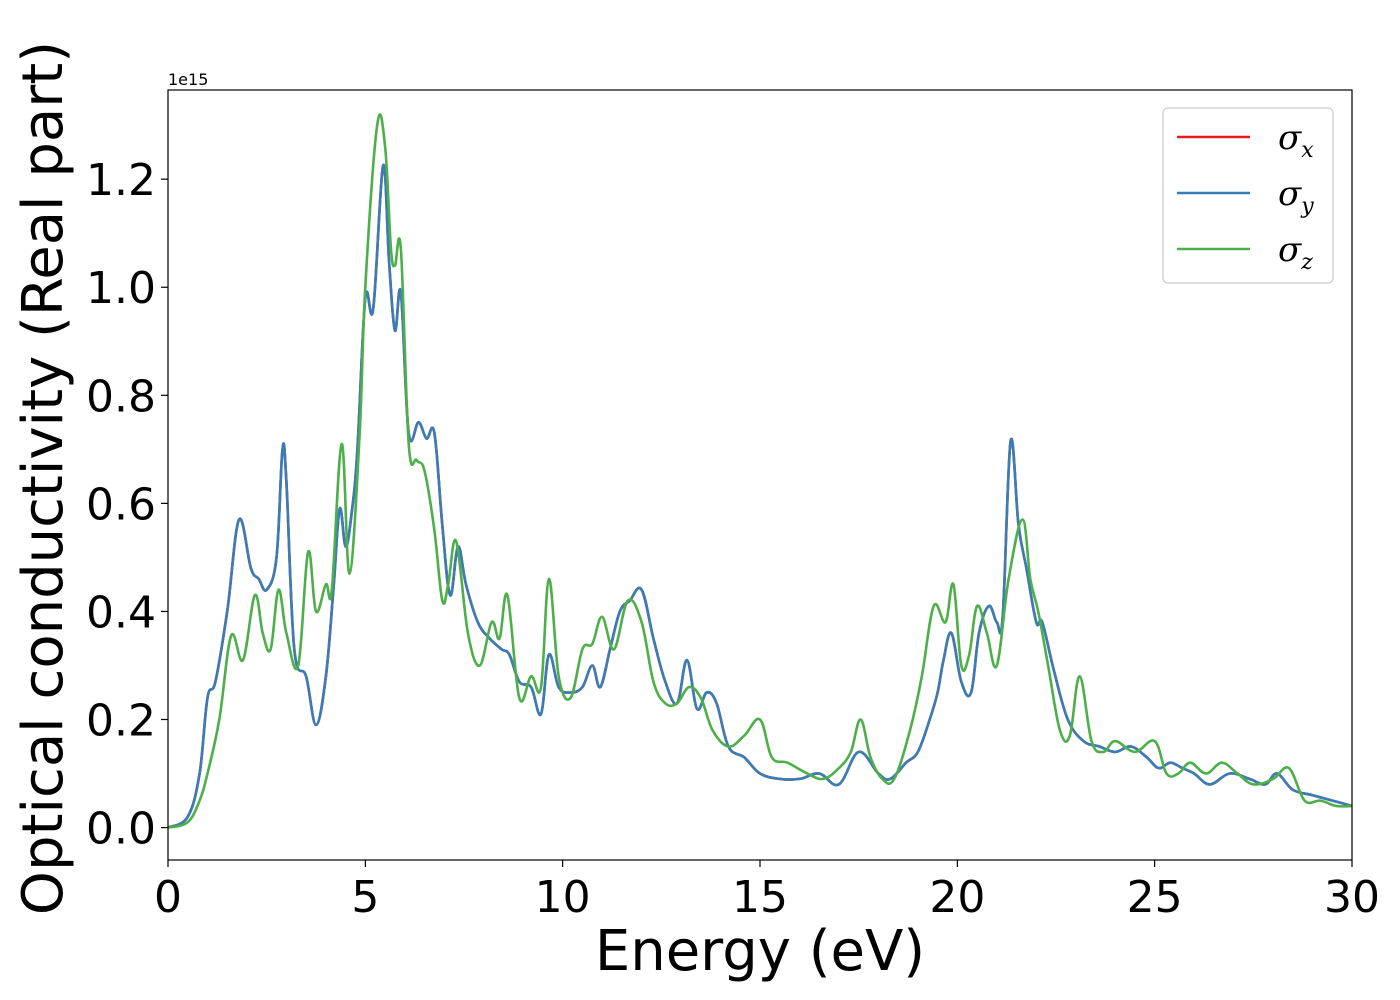 The image size is (1400, 1000). I want to click on x-tick-label: 10, so click(563, 897).